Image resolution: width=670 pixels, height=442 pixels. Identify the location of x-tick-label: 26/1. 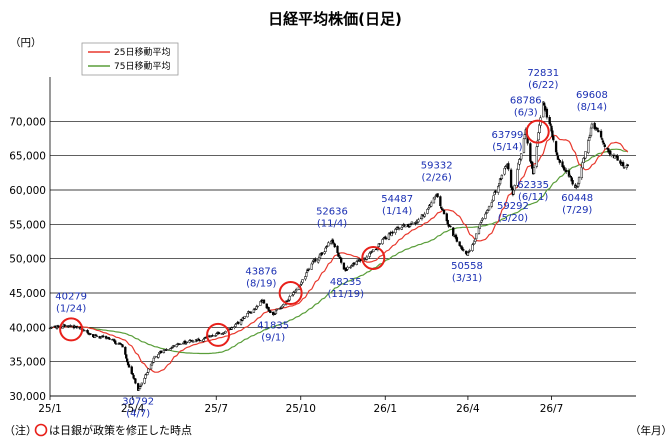
(385, 409).